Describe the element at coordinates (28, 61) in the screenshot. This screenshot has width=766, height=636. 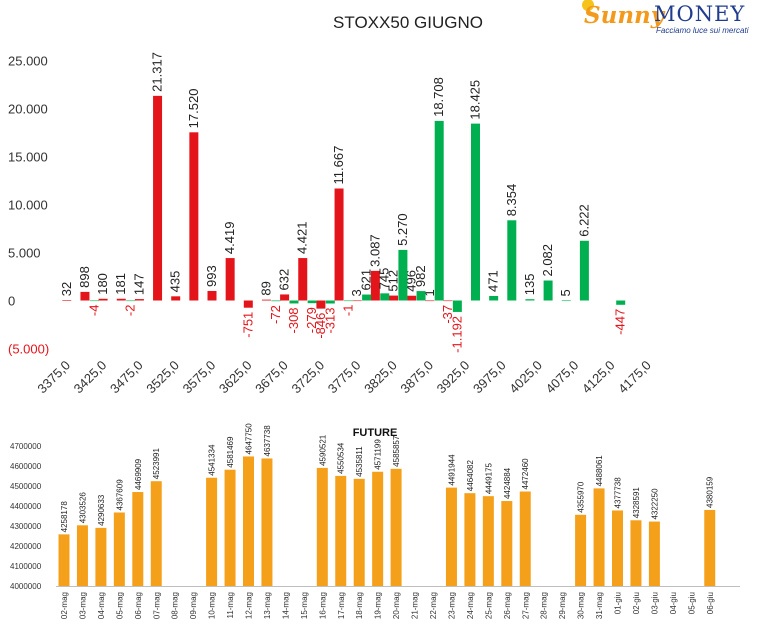
I see `y-tick-label: 25.000` at that location.